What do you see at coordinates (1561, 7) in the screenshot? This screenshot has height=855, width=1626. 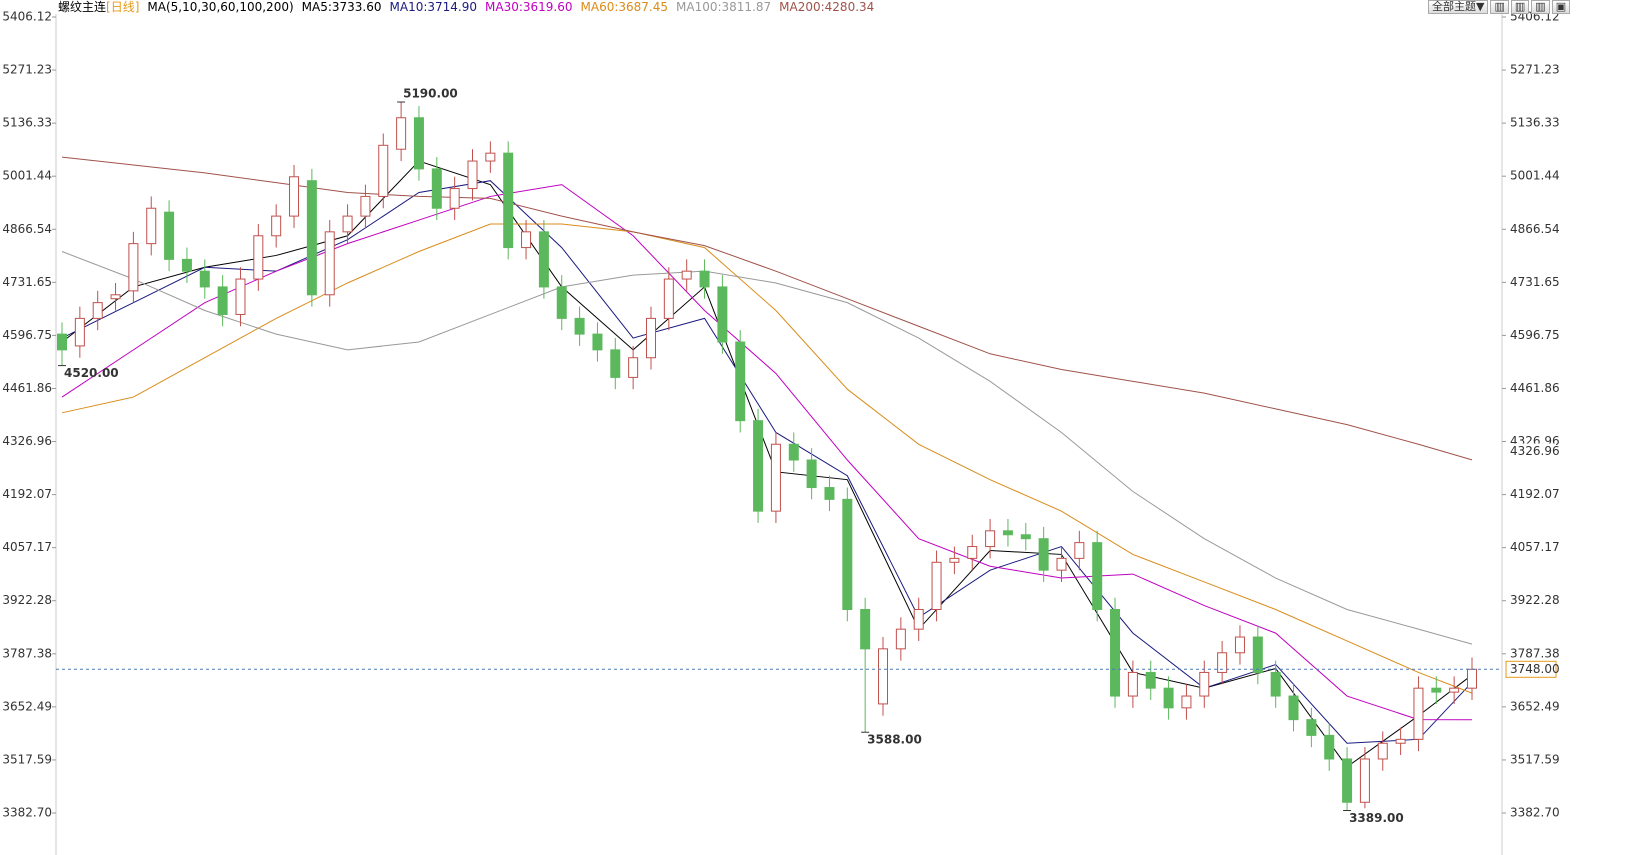 I see `icon-button: ▣` at bounding box center [1561, 7].